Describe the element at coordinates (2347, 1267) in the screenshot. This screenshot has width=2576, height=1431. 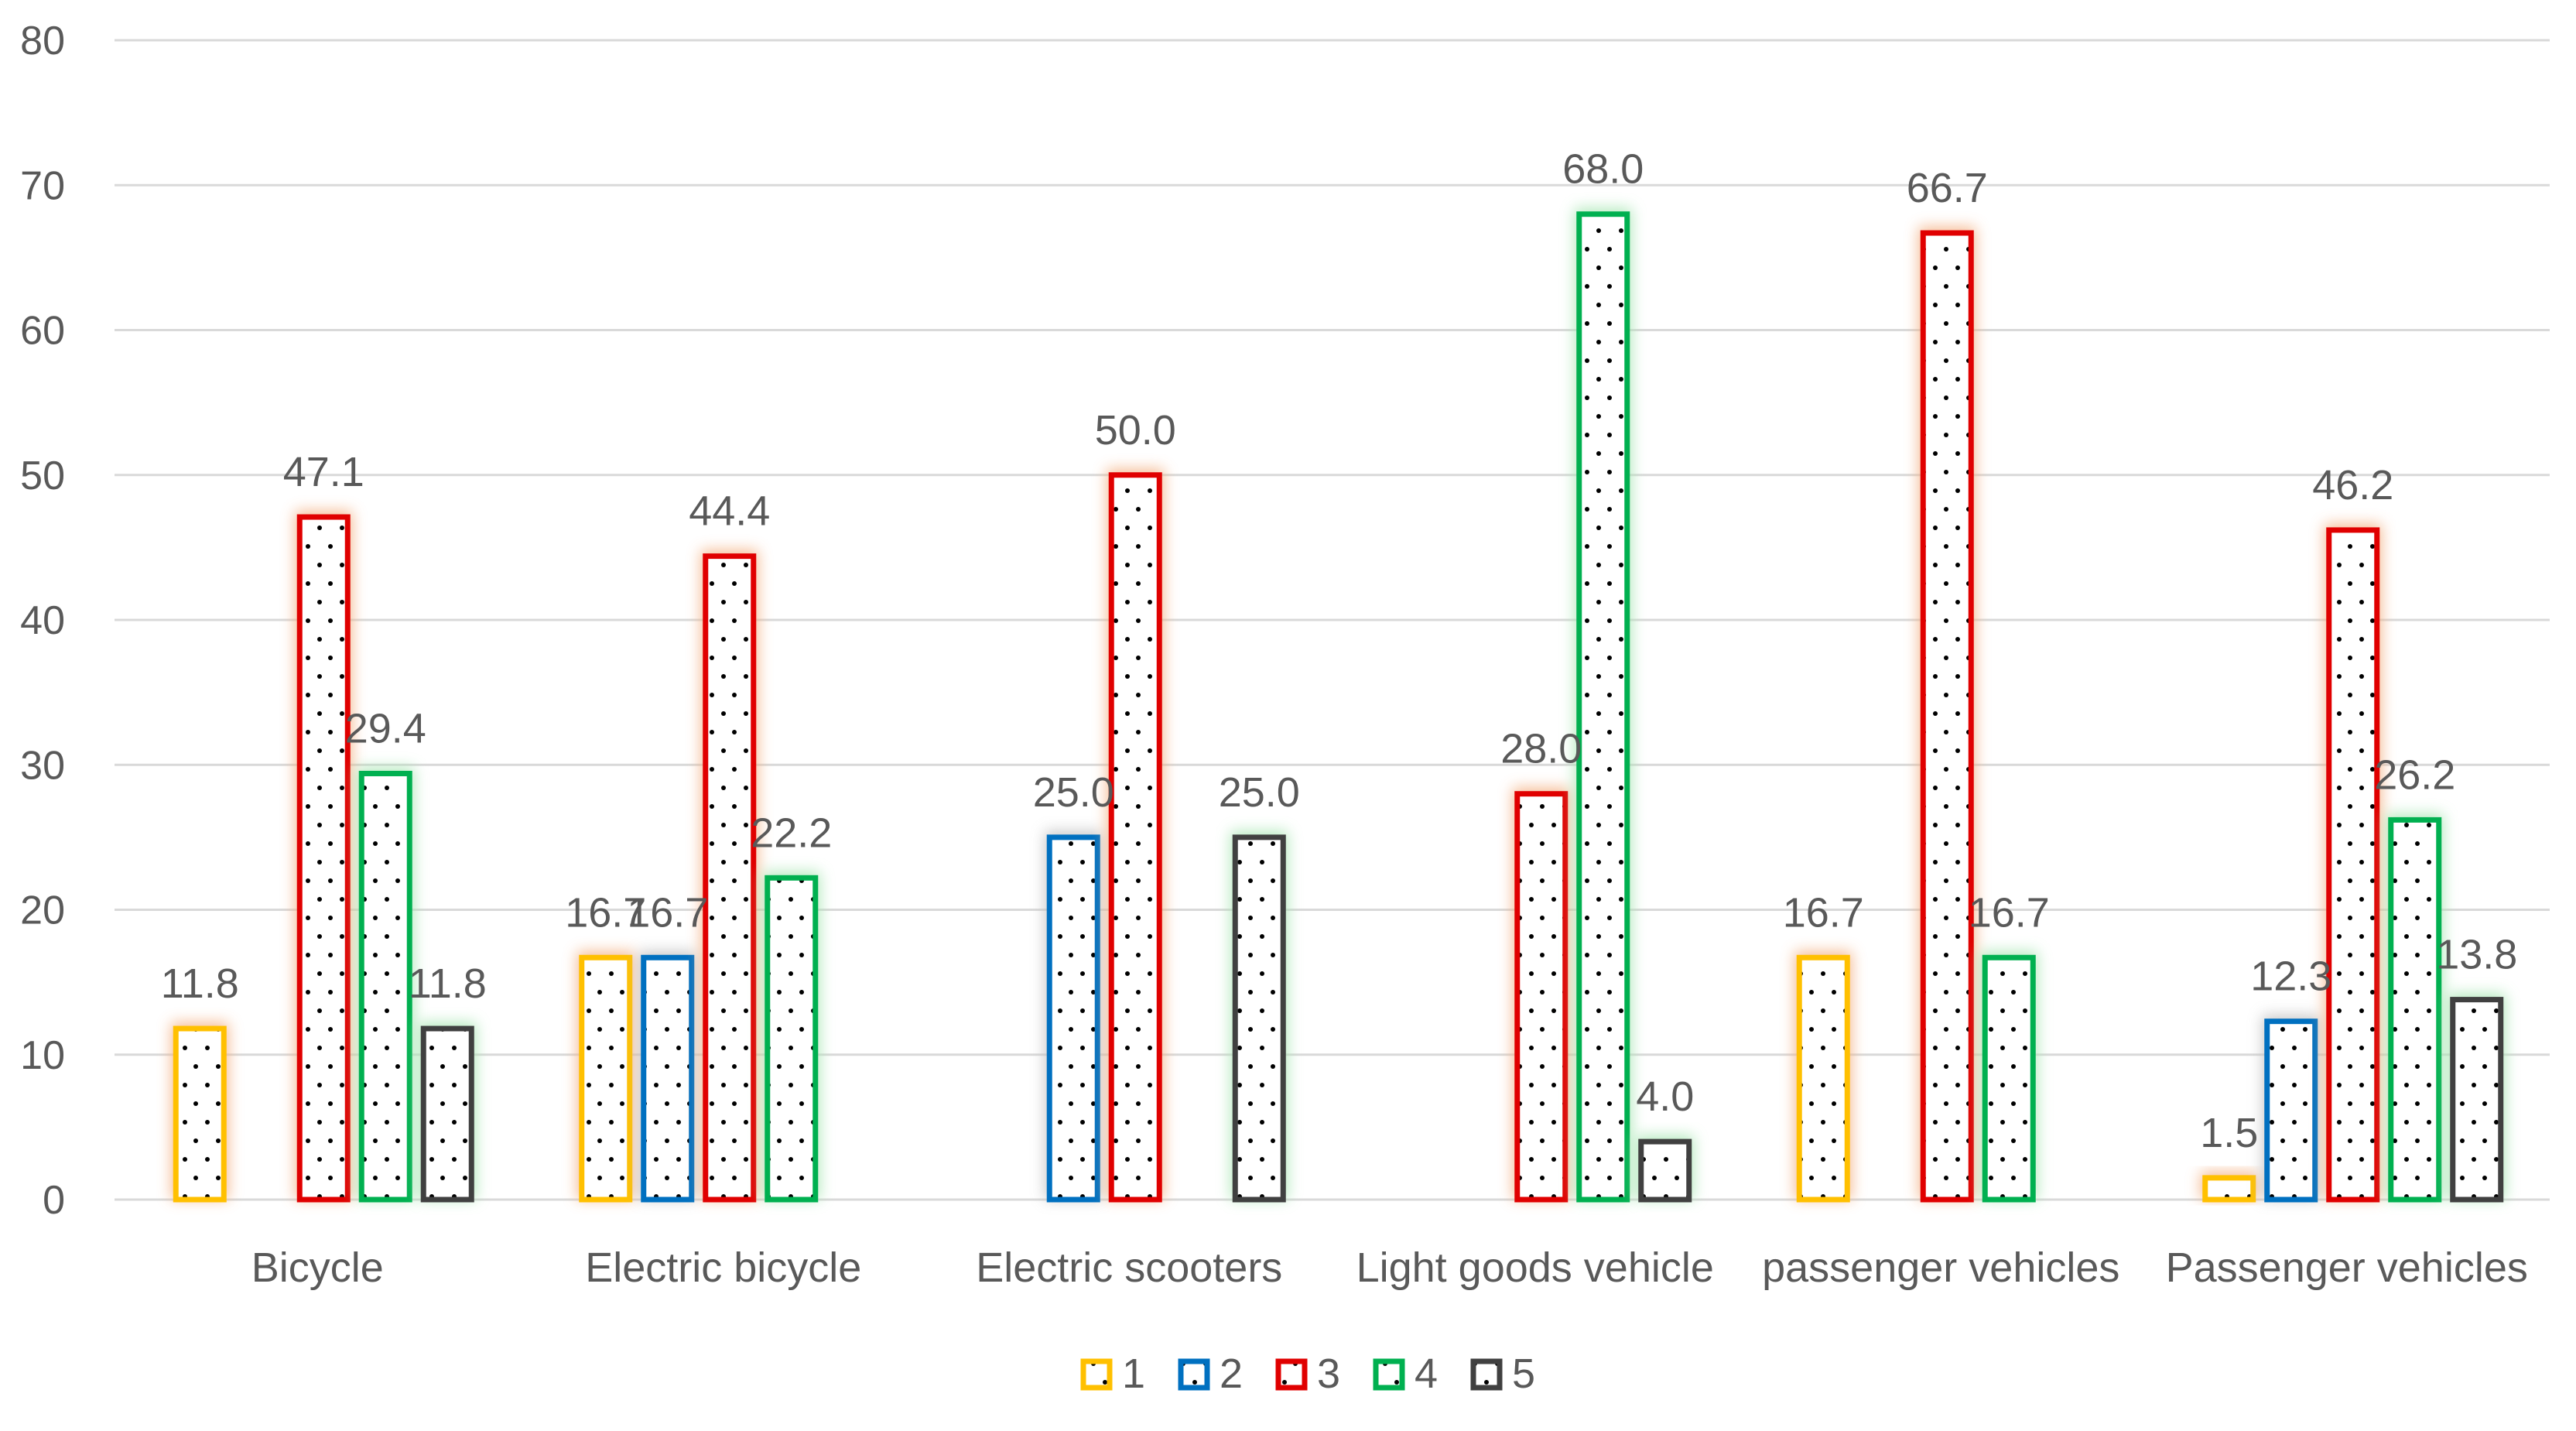
I see `x-category-label: Passenger vehicles` at that location.